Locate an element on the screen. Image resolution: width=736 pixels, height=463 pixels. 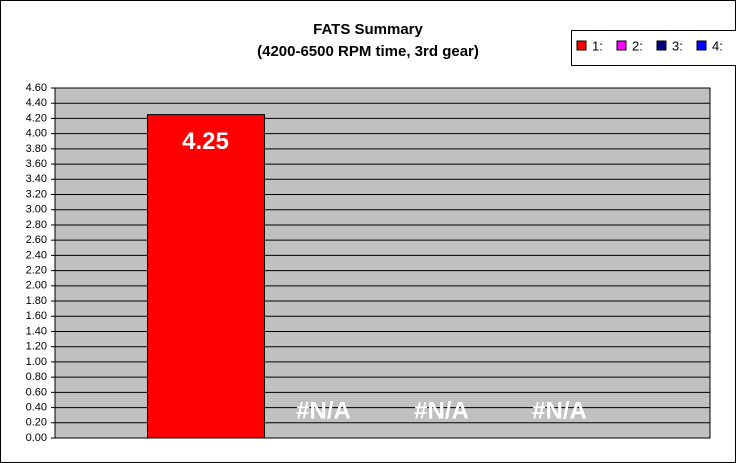
y-tick-label: 0.20 is located at coordinates (36, 423).